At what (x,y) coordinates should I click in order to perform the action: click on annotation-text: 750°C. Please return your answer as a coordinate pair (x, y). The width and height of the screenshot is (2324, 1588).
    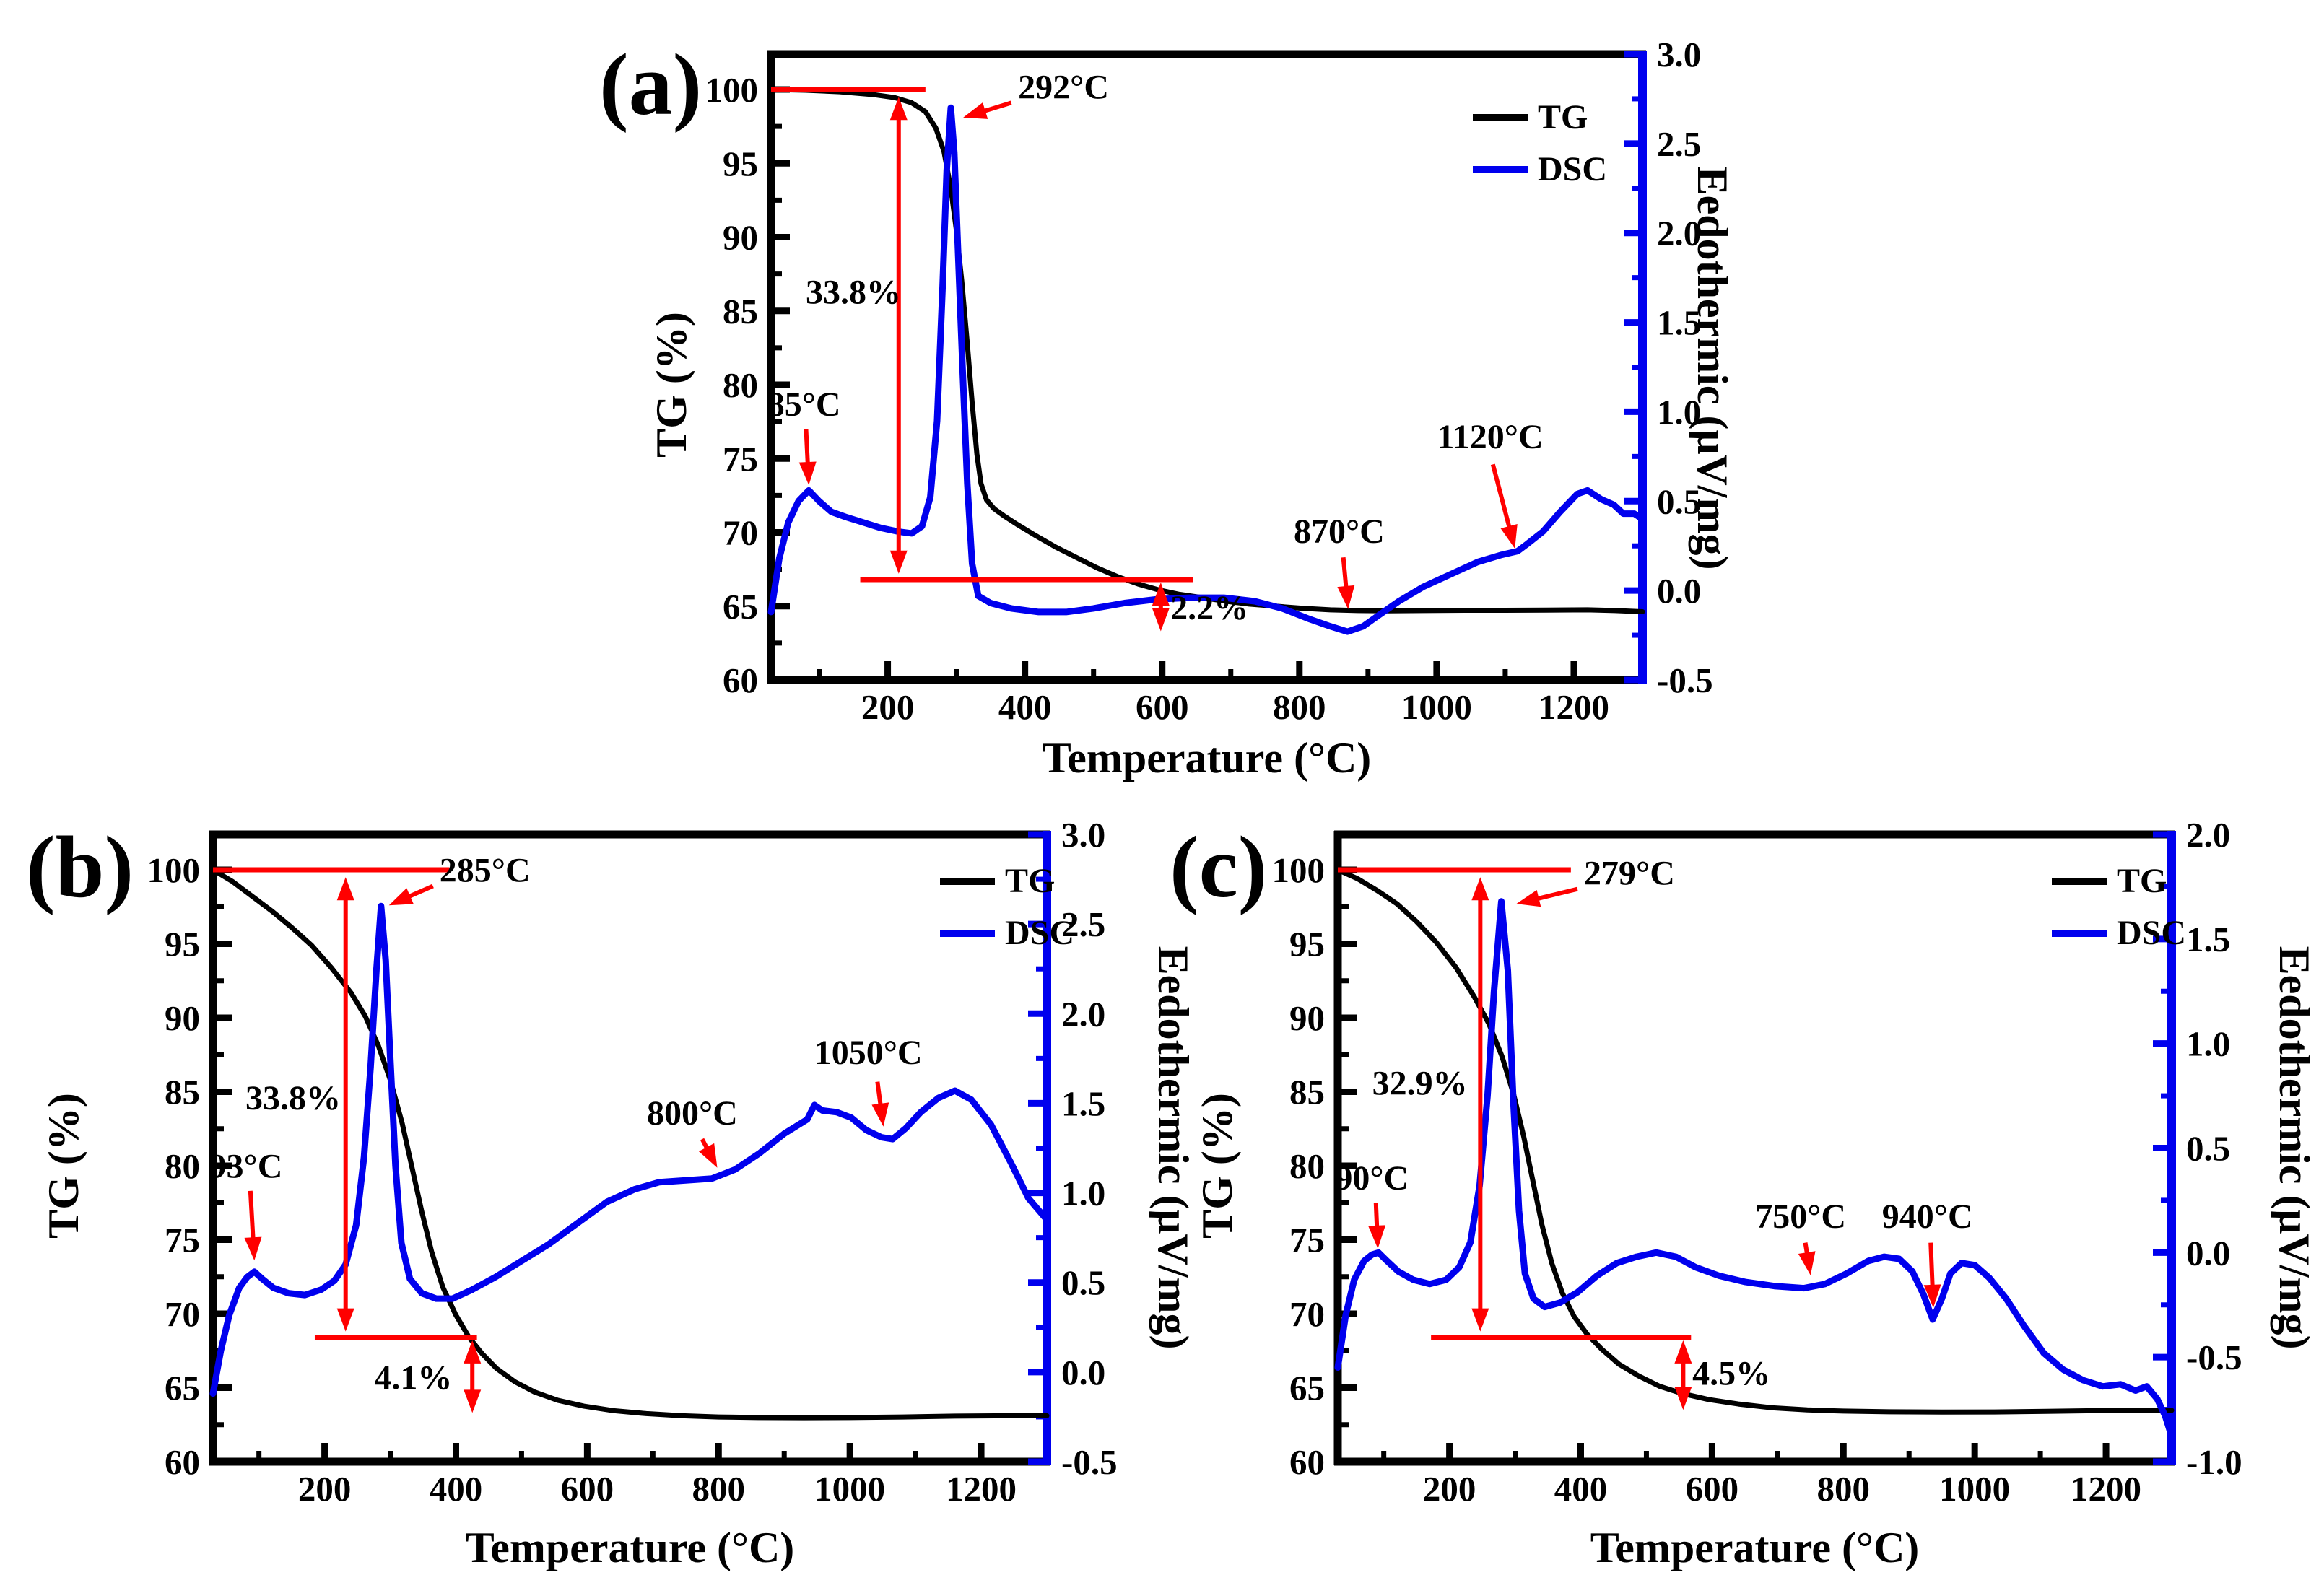
    Looking at the image, I should click on (1800, 1216).